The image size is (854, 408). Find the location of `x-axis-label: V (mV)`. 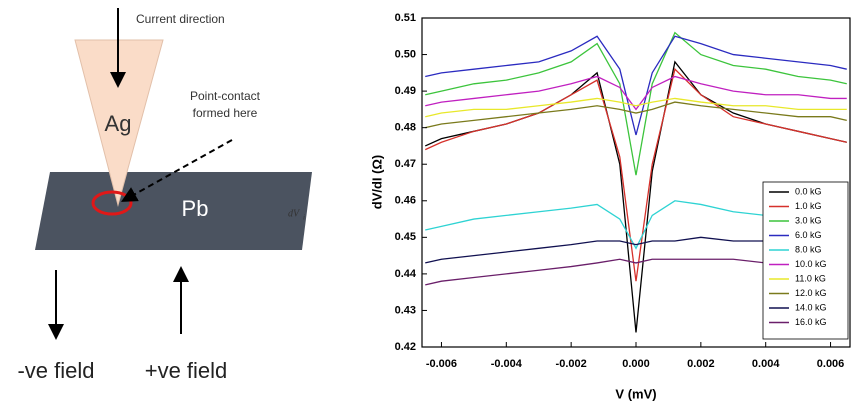

x-axis-label: V (mV) is located at coordinates (635, 393).